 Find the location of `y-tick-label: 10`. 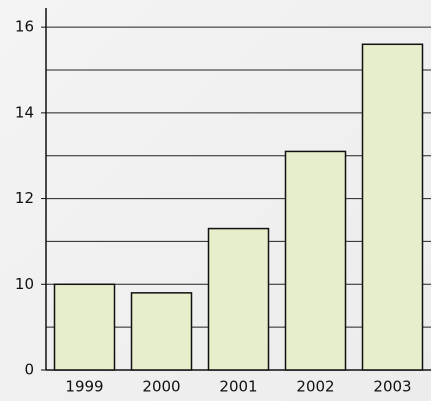

y-tick-label: 10 is located at coordinates (24, 284).